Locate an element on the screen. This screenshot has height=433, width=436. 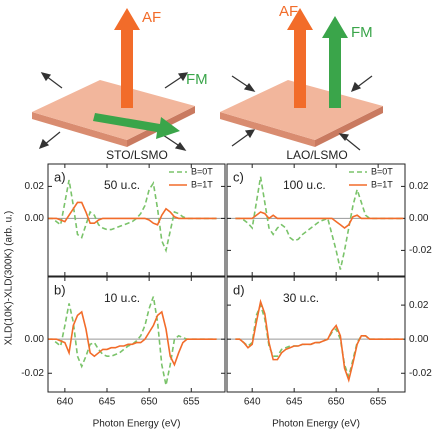
annotation: 10 u.c. is located at coordinates (122, 298).